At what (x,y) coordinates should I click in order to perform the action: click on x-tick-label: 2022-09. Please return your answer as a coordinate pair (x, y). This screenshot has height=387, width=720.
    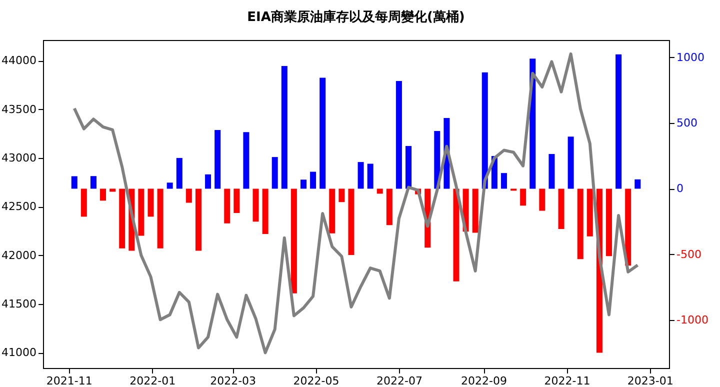
    Looking at the image, I should click on (484, 380).